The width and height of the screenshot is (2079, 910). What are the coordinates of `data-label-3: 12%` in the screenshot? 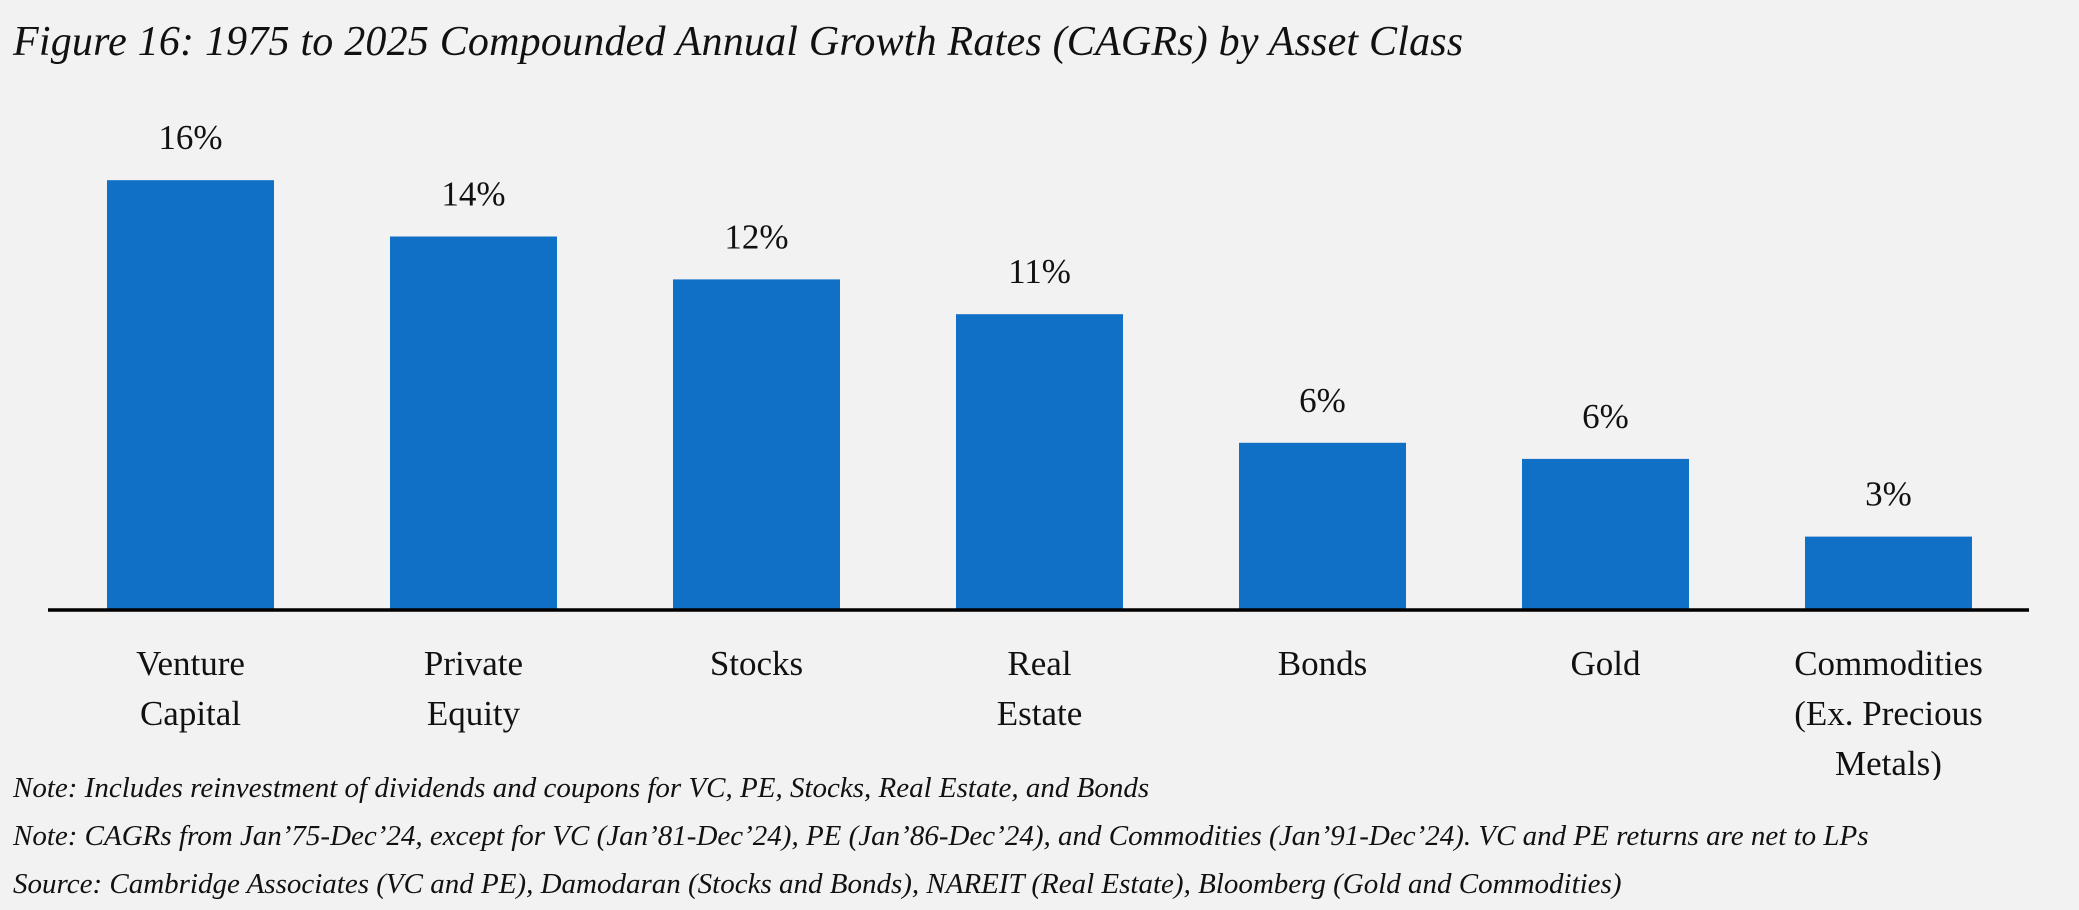 It's located at (756, 236).